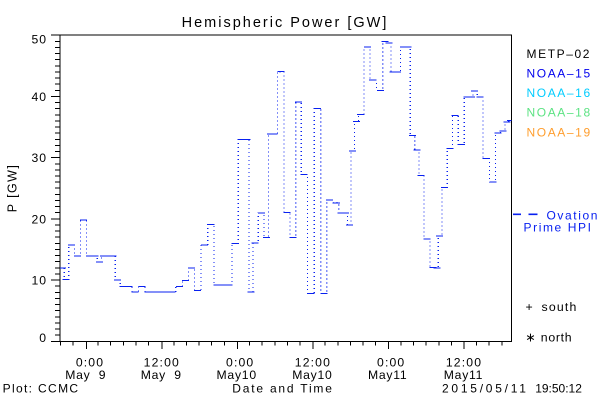  Describe the element at coordinates (559, 74) in the screenshot. I see `svg-text: NOAA–15` at that location.